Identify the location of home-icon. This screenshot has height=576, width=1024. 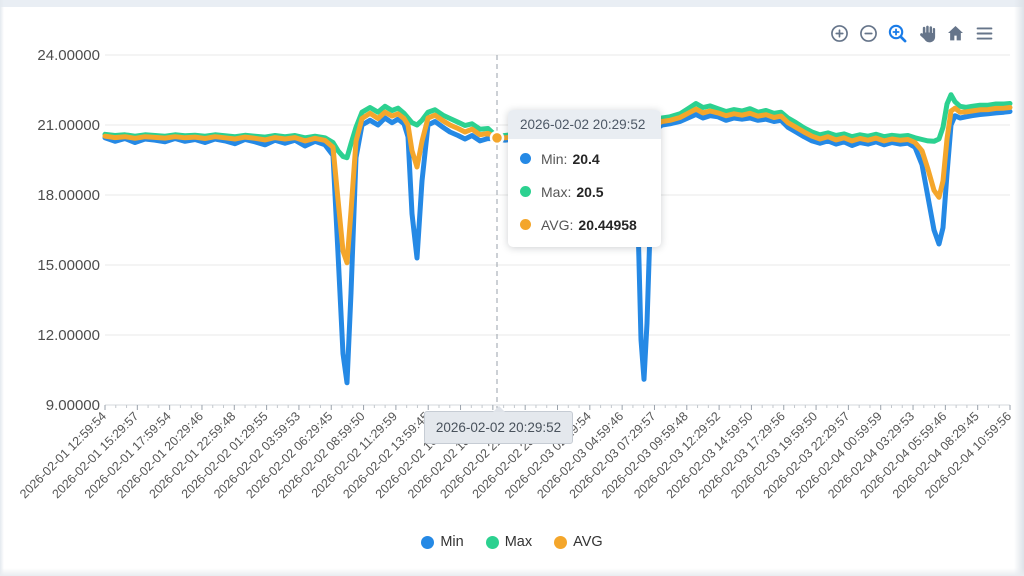
(955, 32).